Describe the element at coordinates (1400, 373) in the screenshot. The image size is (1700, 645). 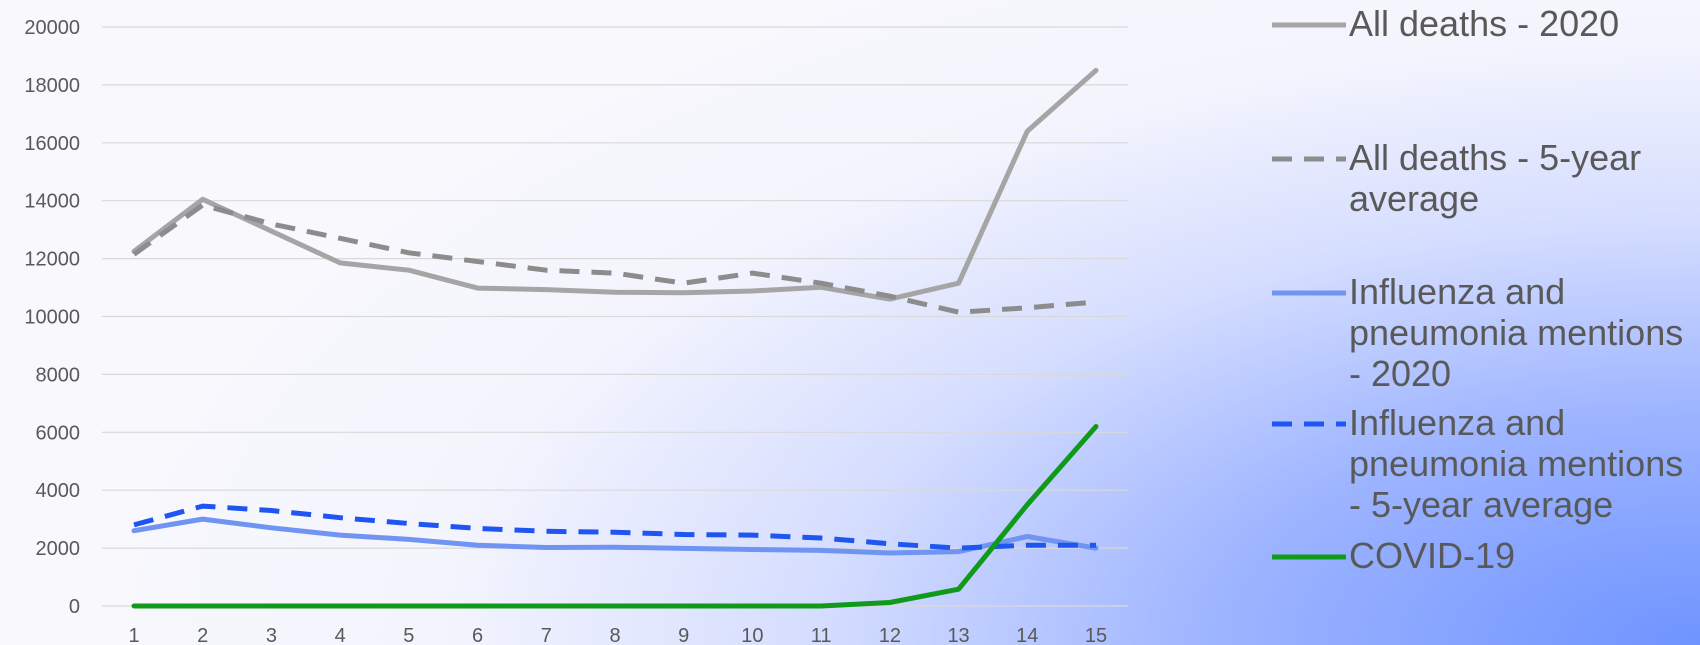
I see `legend-label: - 2020` at that location.